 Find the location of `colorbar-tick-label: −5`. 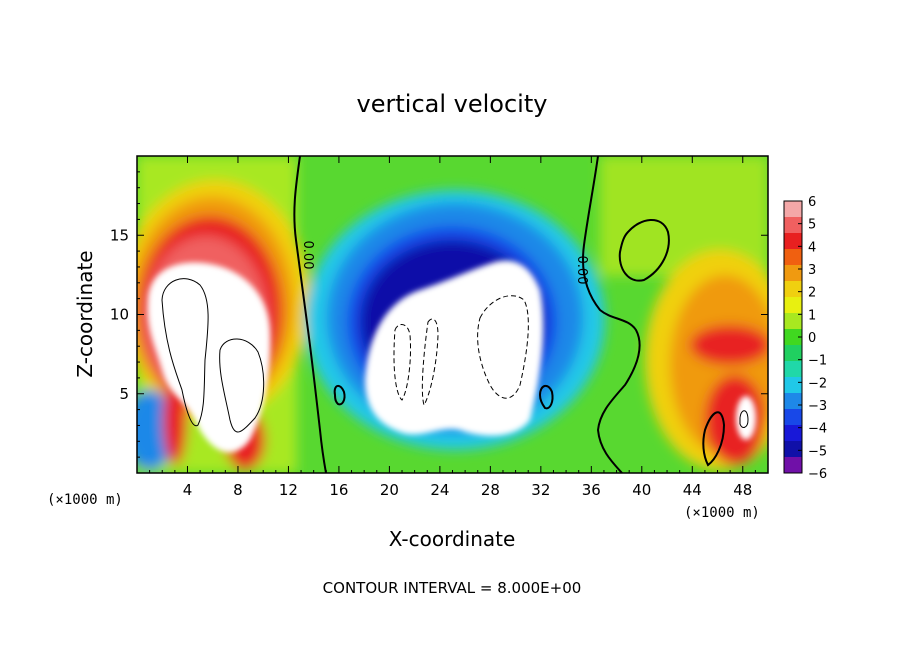

colorbar-tick-label: −5 is located at coordinates (817, 451).